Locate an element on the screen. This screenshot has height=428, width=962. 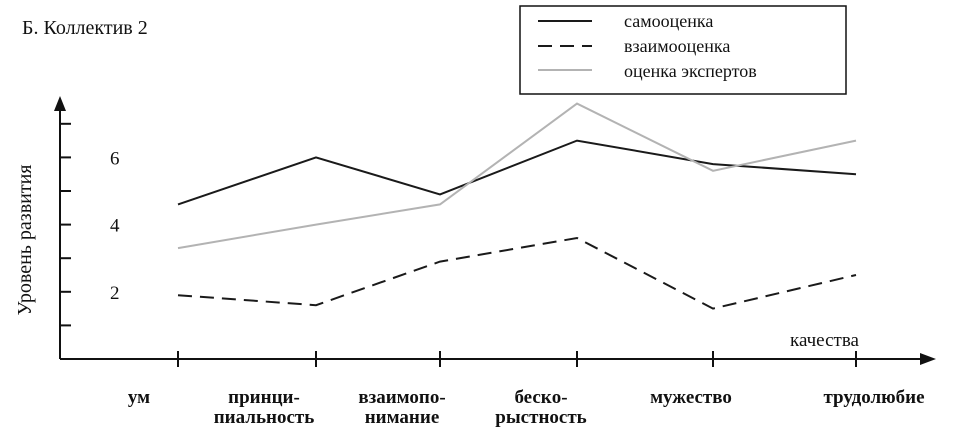
y-ticks: 2 4 6 is located at coordinates (90, 224).